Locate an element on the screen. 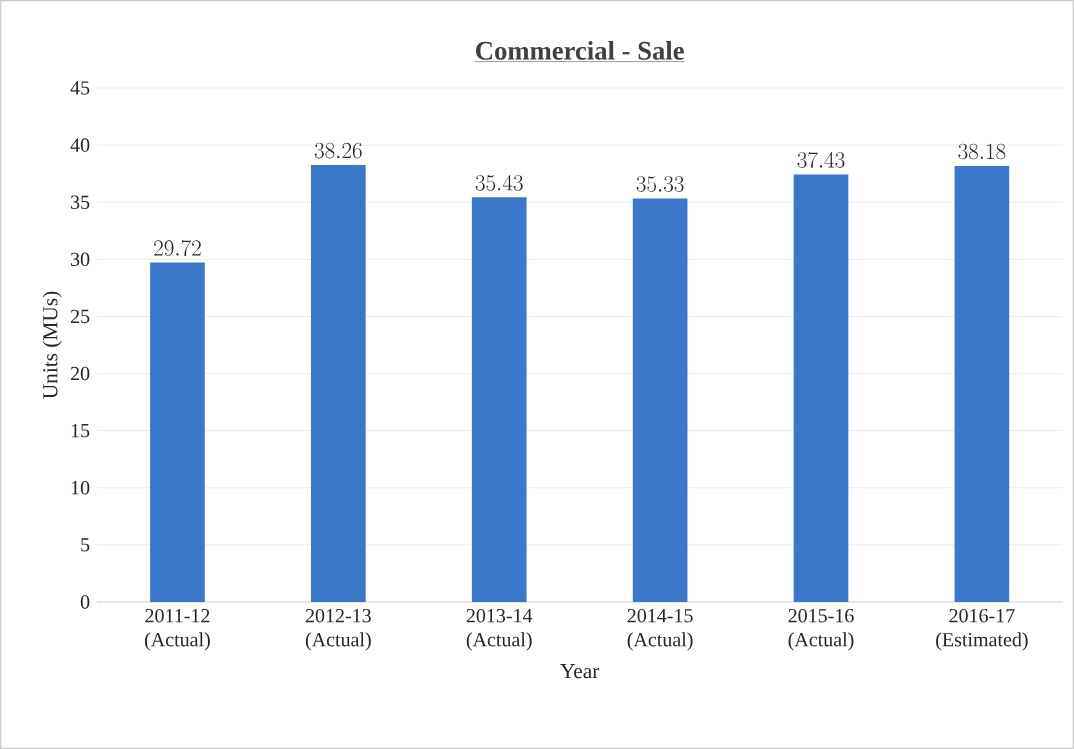 Image resolution: width=1074 pixels, height=749 pixels. y-tick-label: 25 is located at coordinates (80, 316).